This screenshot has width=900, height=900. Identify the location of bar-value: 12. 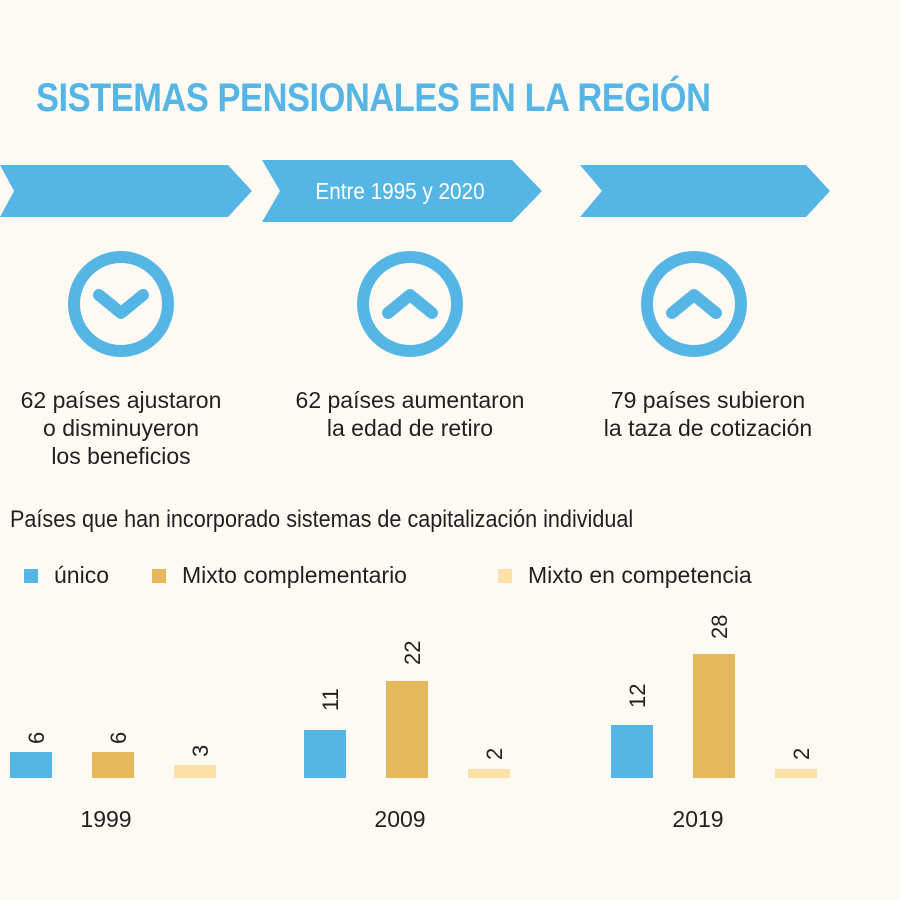
(637, 695).